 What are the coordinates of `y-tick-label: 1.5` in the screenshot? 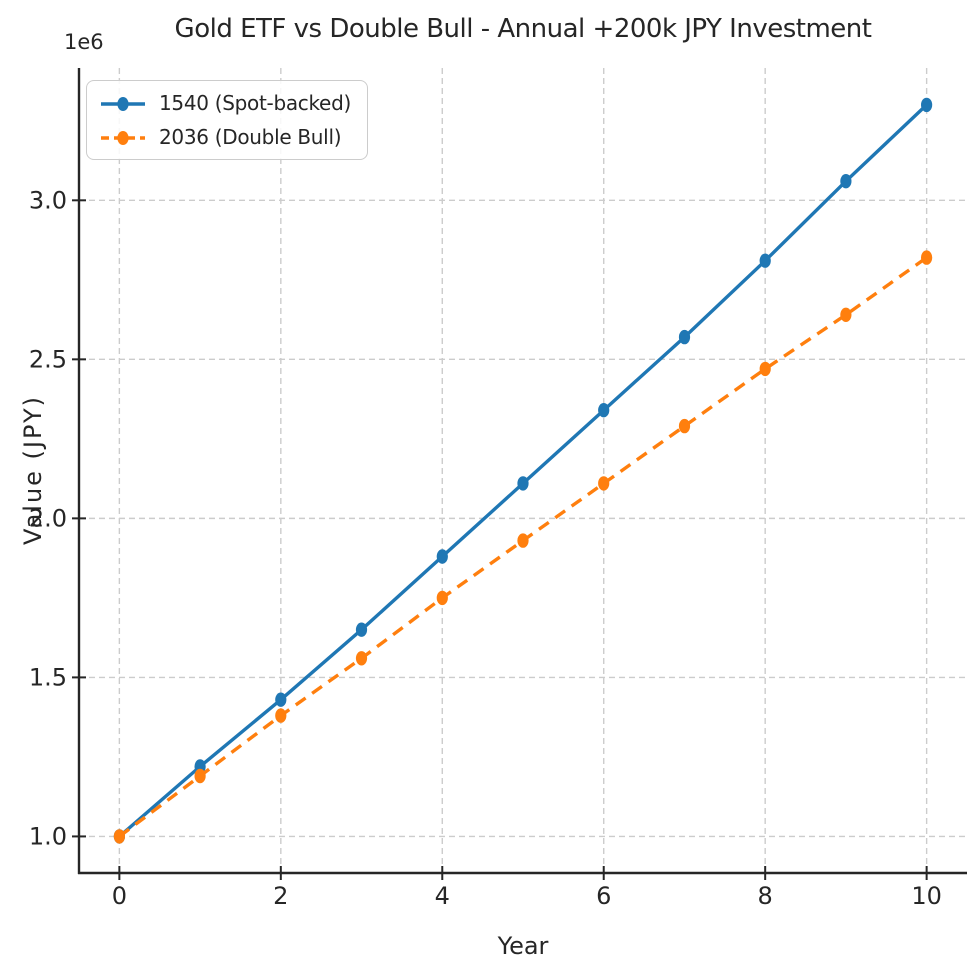 It's located at (48, 677).